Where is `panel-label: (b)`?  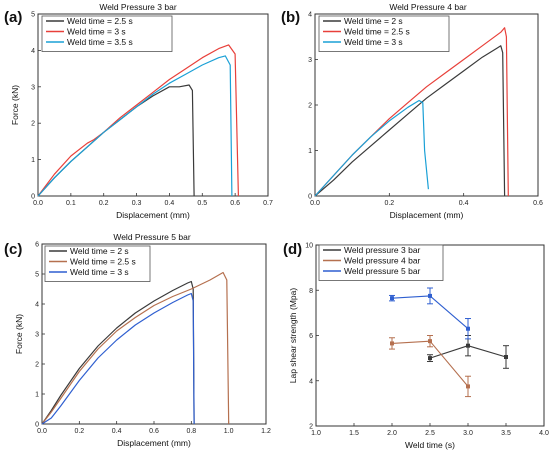 panel-label: (b) is located at coordinates (290, 17).